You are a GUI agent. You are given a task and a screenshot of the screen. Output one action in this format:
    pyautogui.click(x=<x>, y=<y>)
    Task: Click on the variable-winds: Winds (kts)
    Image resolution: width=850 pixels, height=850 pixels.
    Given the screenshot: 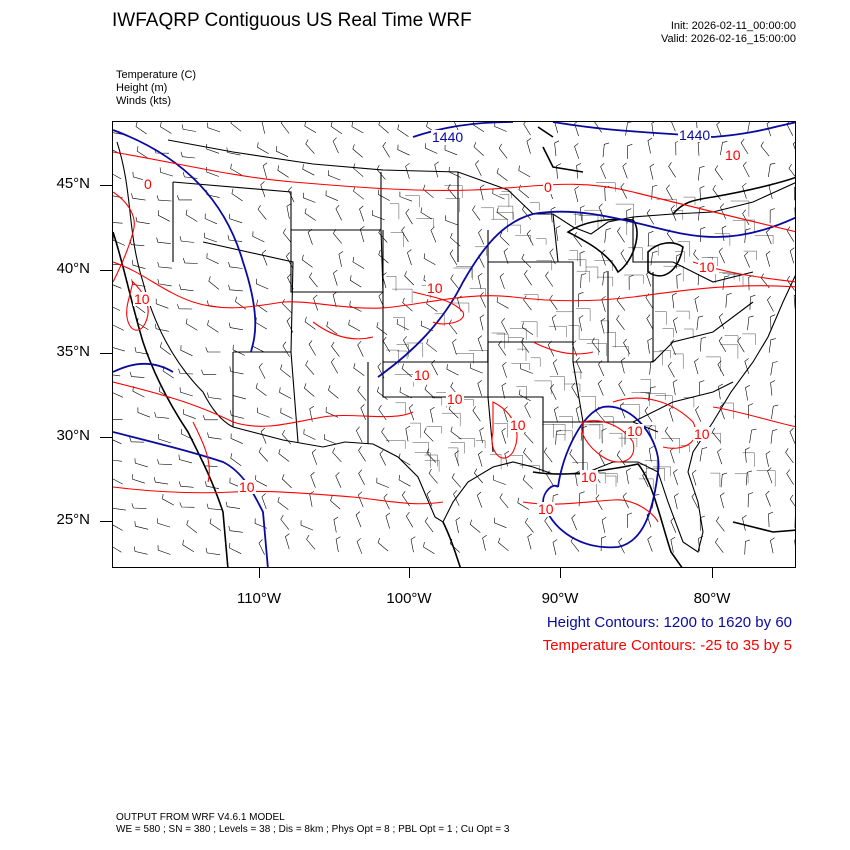 What is the action you would take?
    pyautogui.click(x=143, y=101)
    